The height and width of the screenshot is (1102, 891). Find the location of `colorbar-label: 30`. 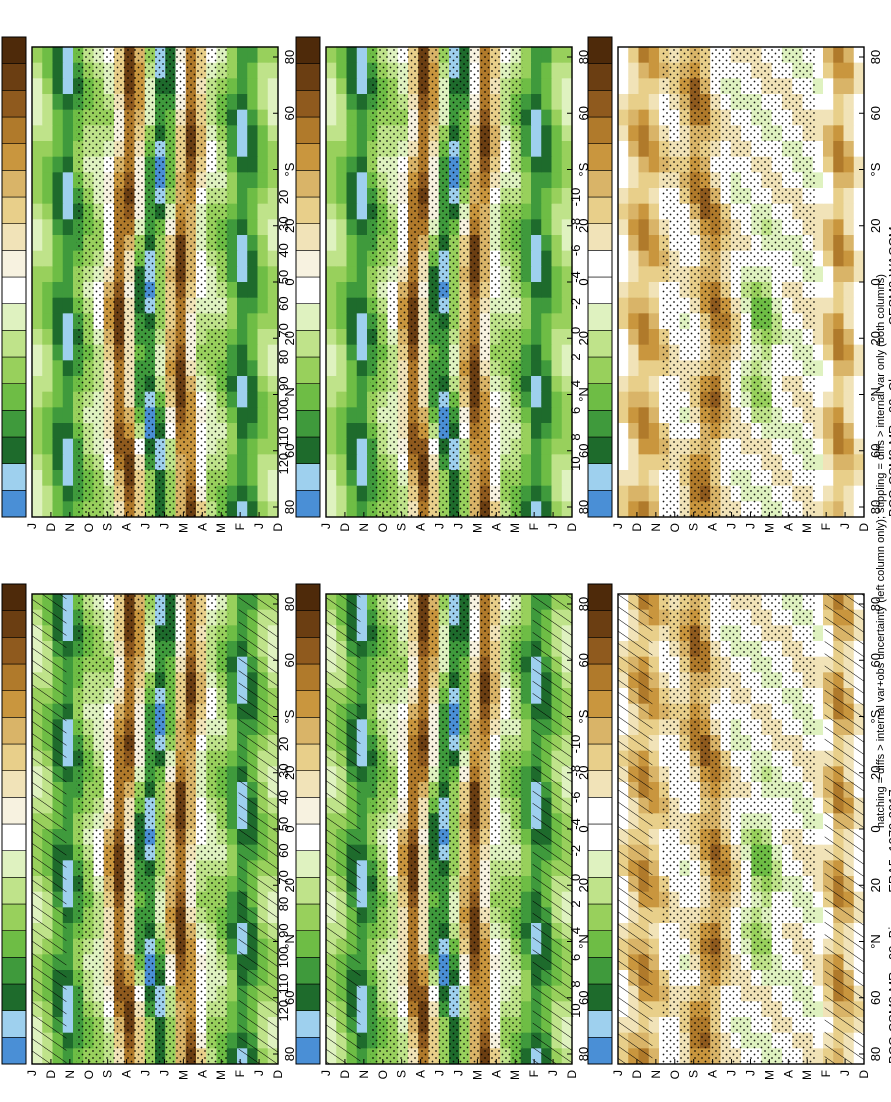

colorbar-label: 30 is located at coordinates (283, 770).